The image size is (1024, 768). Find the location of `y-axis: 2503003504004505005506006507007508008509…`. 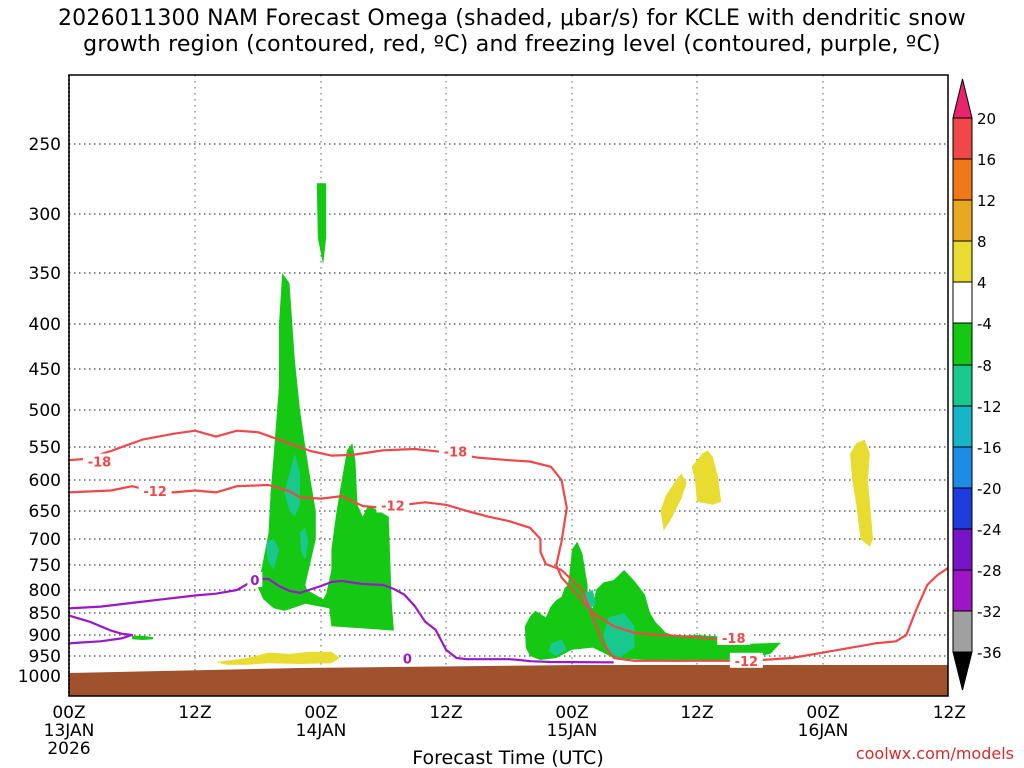

y-axis: 2503003504004505005506006507007508008509… is located at coordinates (39, 411).